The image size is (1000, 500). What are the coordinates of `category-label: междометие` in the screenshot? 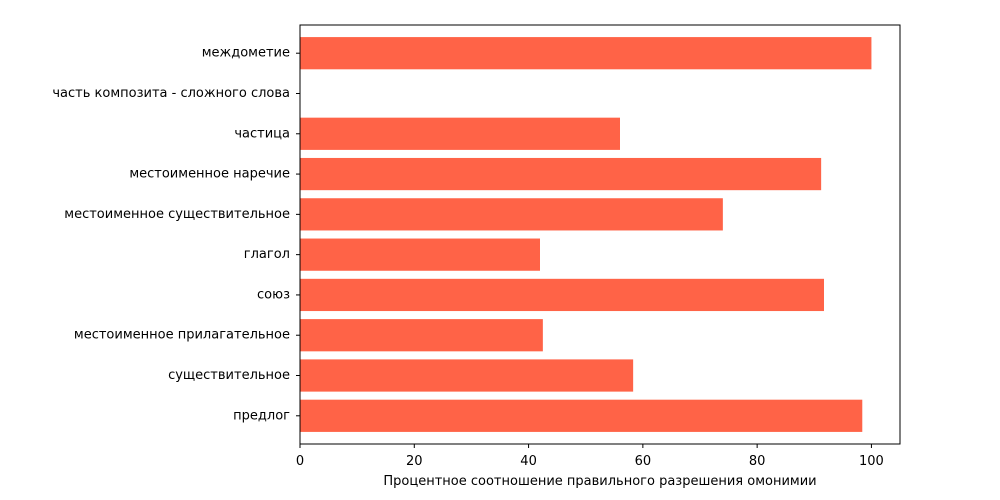 It's located at (246, 53).